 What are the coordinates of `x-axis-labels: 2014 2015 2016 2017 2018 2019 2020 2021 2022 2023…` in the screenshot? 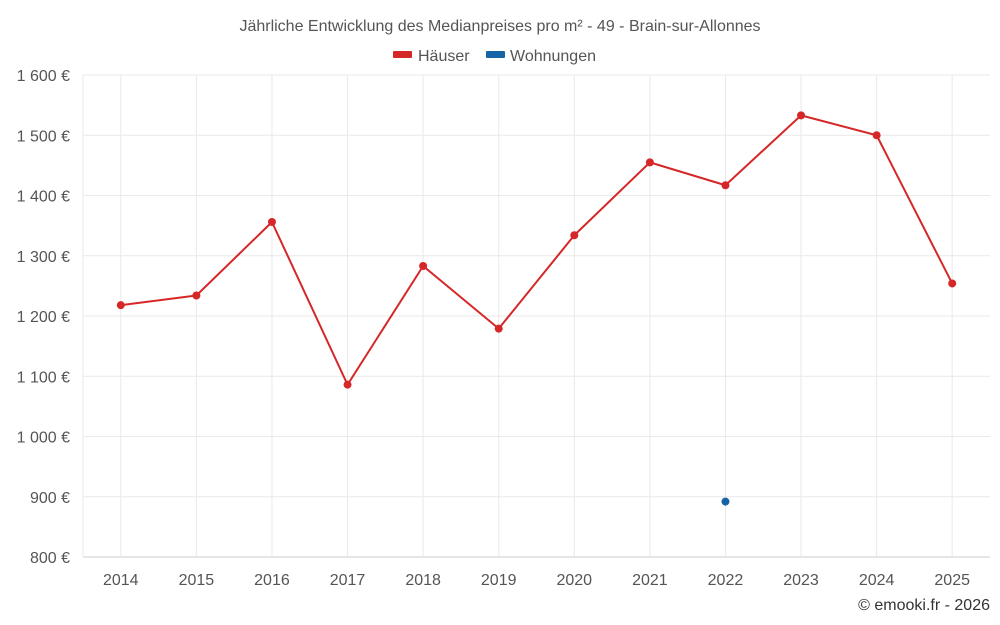 It's located at (536, 580).